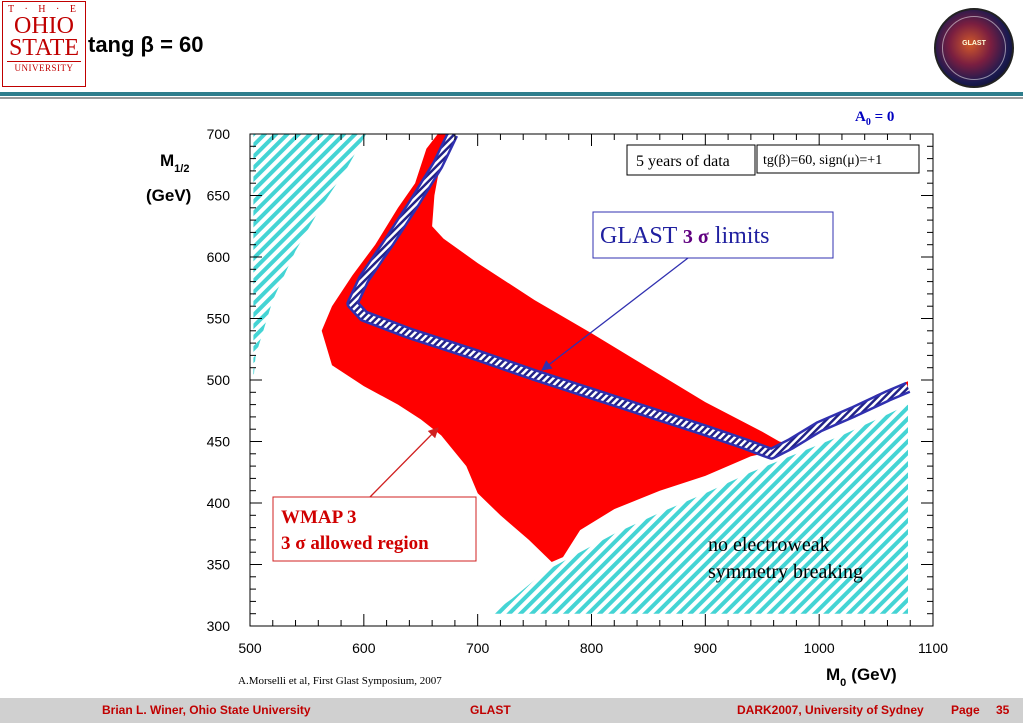 This screenshot has width=1023, height=723. Describe the element at coordinates (44, 67) in the screenshot. I see `logo-university: UNIVERSITY` at that location.